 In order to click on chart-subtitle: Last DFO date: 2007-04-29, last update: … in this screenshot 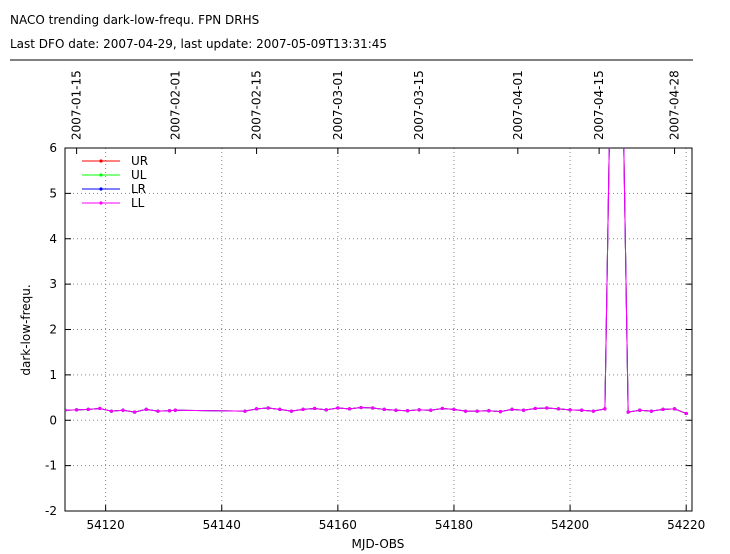, I will do `click(198, 44)`.